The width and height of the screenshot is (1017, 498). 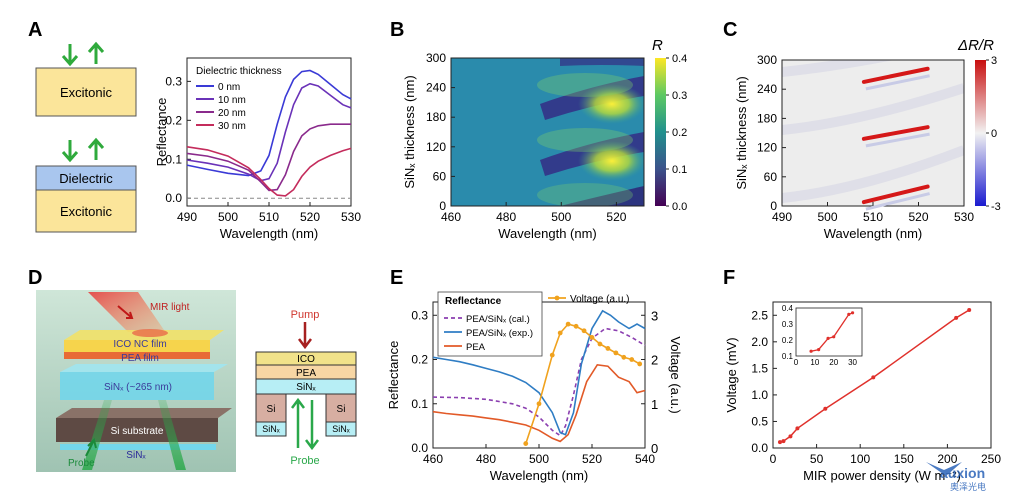 What do you see at coordinates (882, 475) in the screenshot?
I see `x-axis-label: MIR power density (W m⁻²)` at bounding box center [882, 475].